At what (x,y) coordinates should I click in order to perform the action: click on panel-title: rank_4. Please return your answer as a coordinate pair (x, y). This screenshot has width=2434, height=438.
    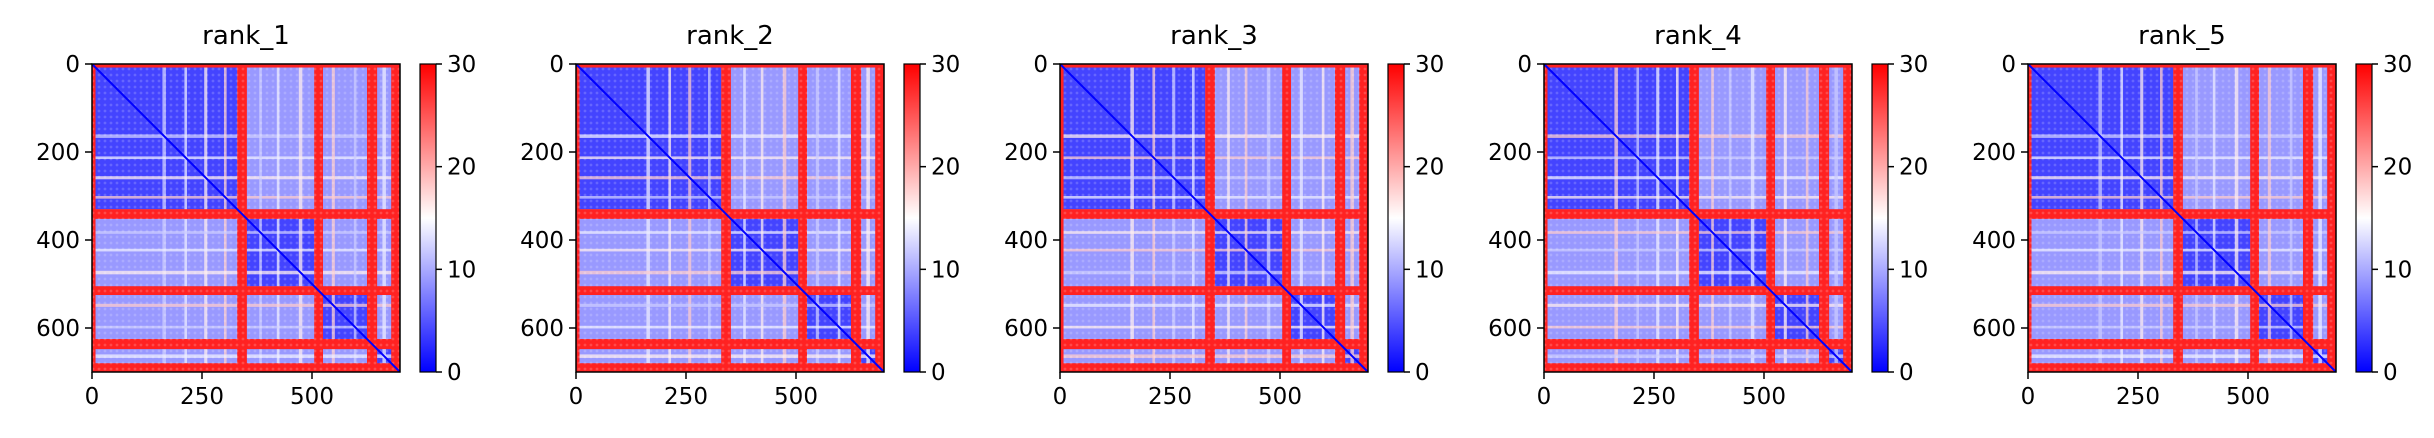
    Looking at the image, I should click on (1698, 36).